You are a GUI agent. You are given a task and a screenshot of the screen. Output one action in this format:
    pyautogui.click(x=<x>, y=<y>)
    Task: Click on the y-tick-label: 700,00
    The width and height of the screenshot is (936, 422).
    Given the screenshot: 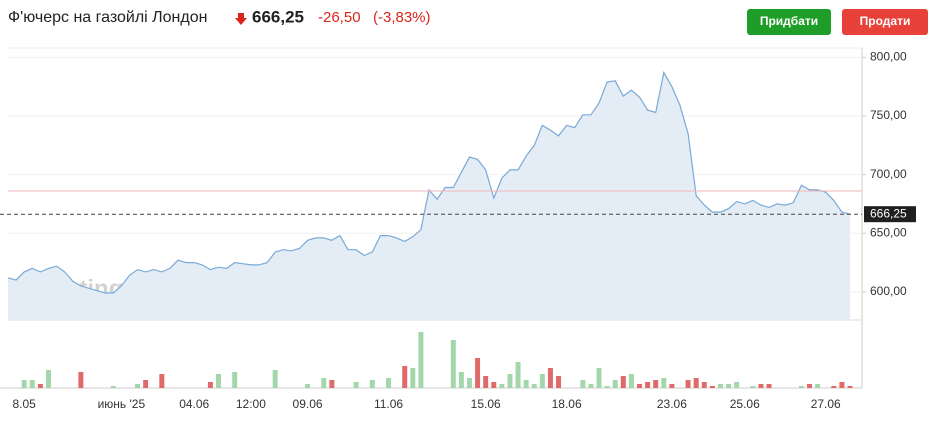 What is the action you would take?
    pyautogui.click(x=888, y=174)
    